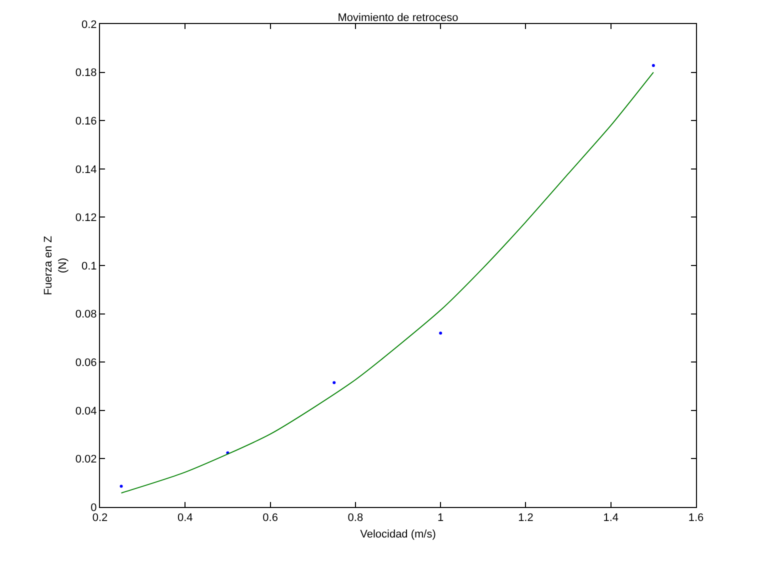  Describe the element at coordinates (270, 518) in the screenshot. I see `x-tick-label: 0.6` at that location.